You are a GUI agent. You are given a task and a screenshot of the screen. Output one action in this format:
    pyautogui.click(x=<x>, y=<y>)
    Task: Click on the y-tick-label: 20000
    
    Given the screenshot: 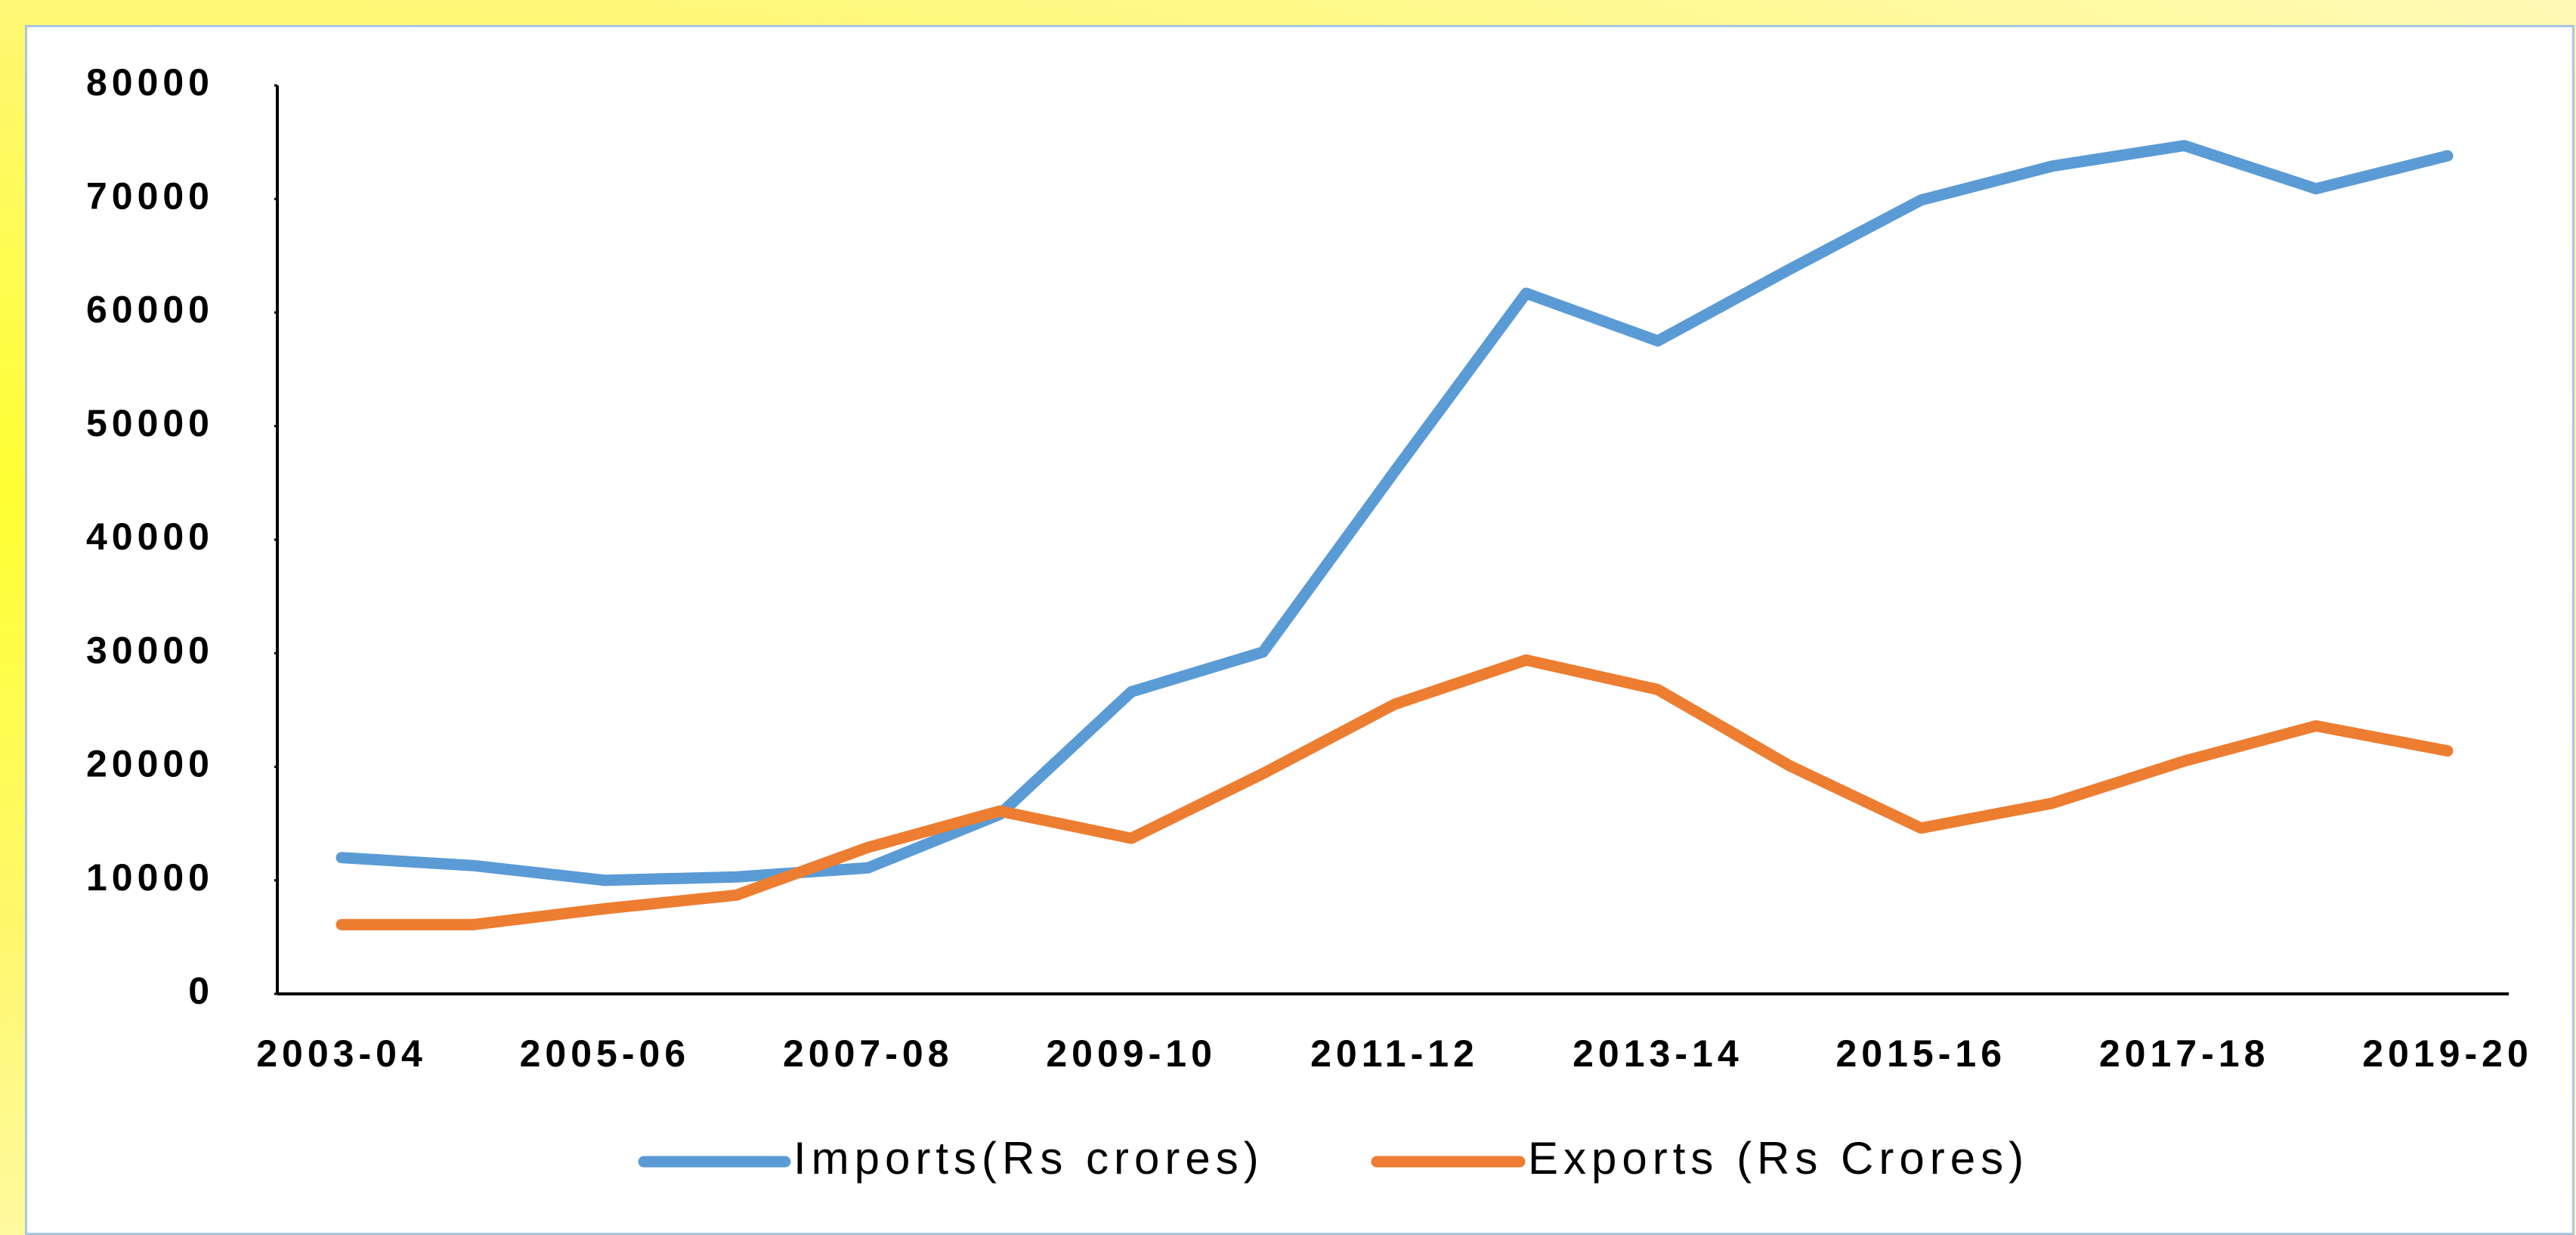 What is the action you would take?
    pyautogui.click(x=150, y=764)
    